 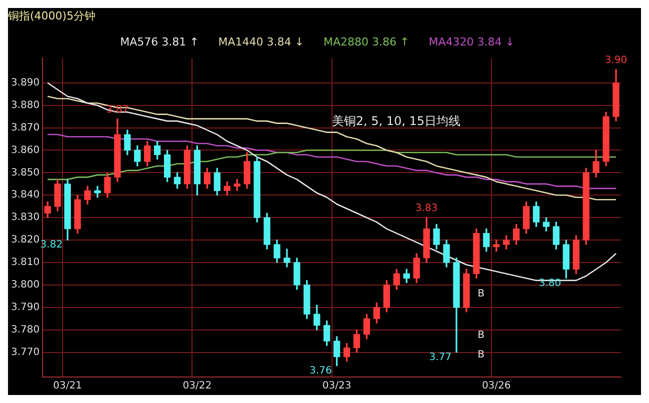 What do you see at coordinates (426, 208) in the screenshot?
I see `text: 3.83` at bounding box center [426, 208].